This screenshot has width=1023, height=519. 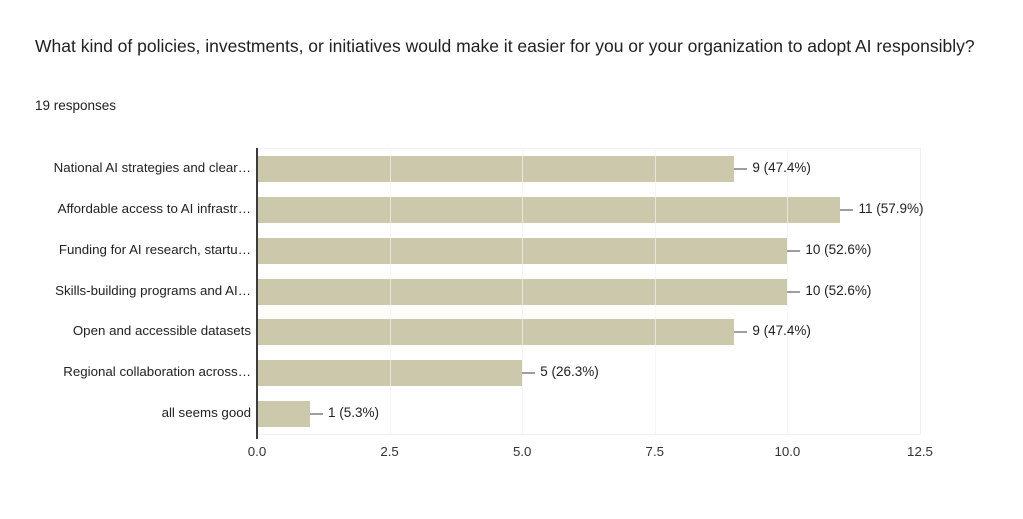 What do you see at coordinates (257, 451) in the screenshot?
I see `x-axis-tick-label: 0.0` at bounding box center [257, 451].